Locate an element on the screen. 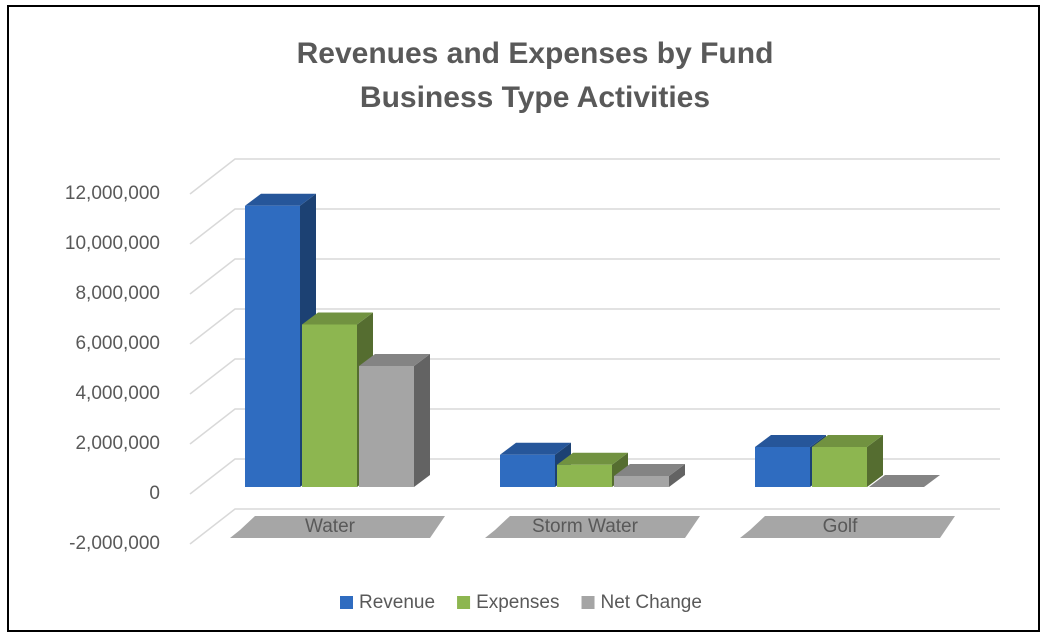 This screenshot has width=1047, height=637. legend-label: Expenses is located at coordinates (517, 602).